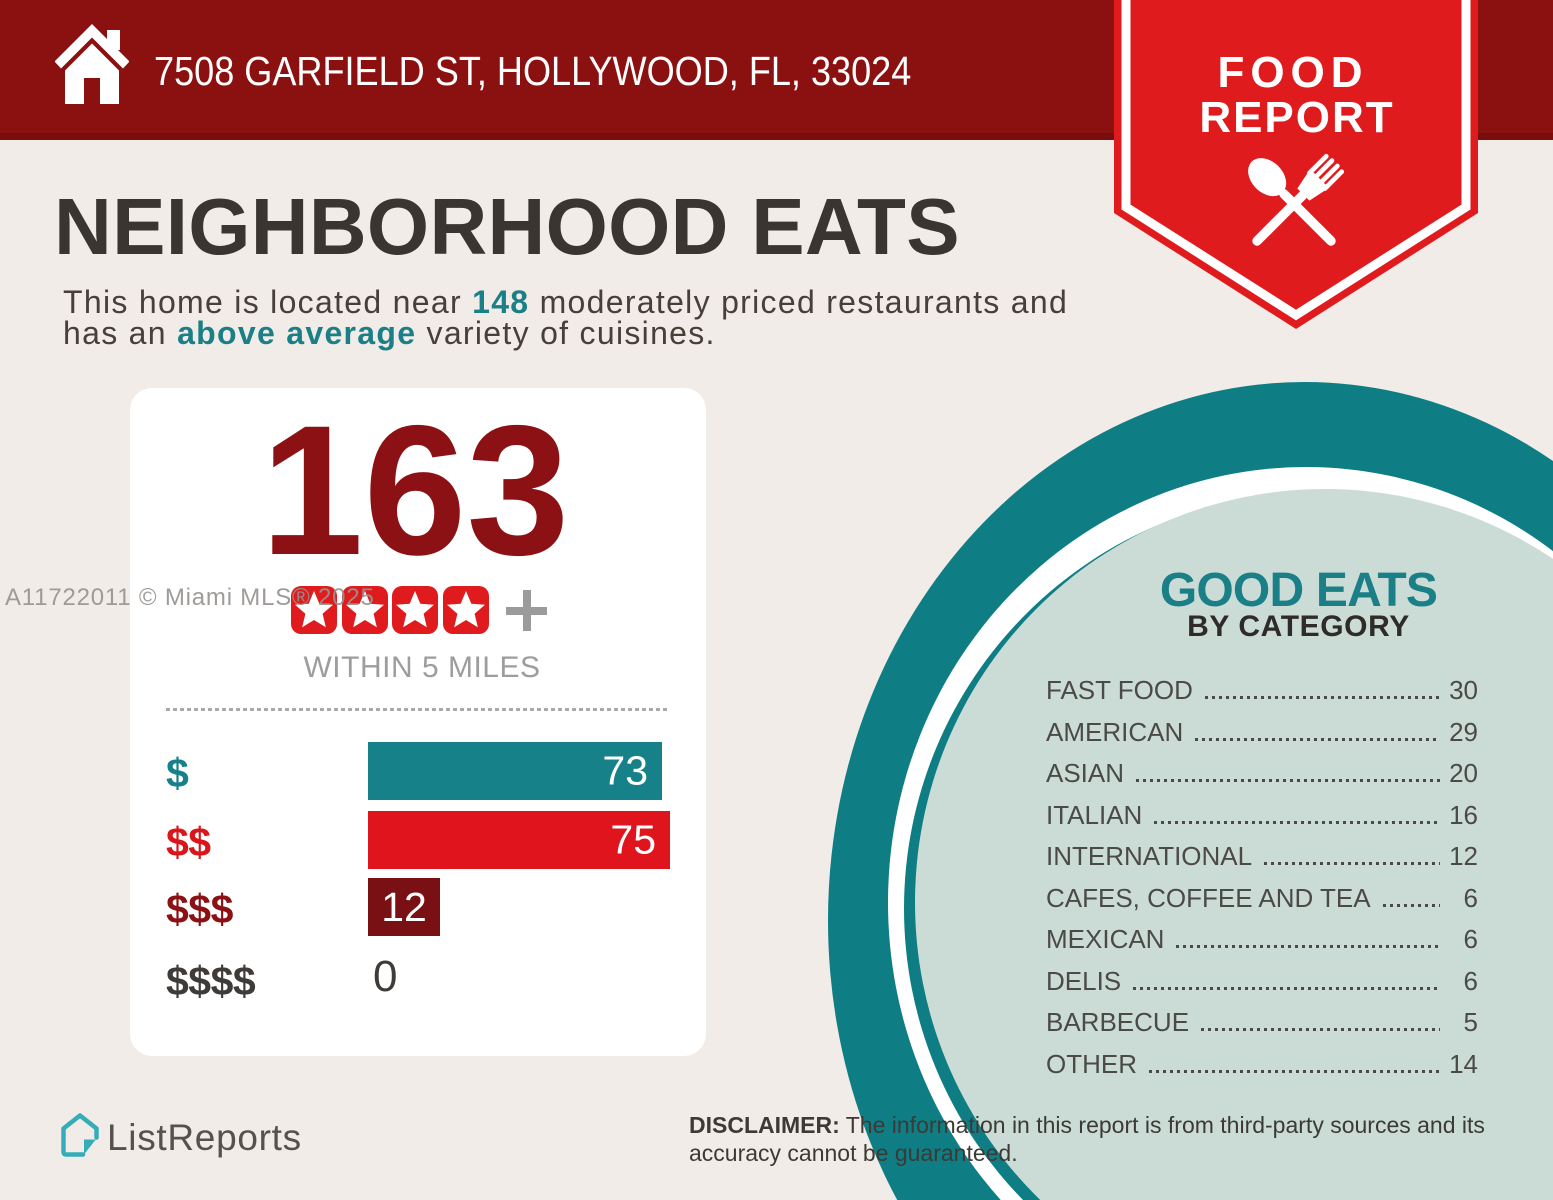 The image size is (1553, 1200). What do you see at coordinates (1292, 72) in the screenshot?
I see `svg-text: FOOD` at bounding box center [1292, 72].